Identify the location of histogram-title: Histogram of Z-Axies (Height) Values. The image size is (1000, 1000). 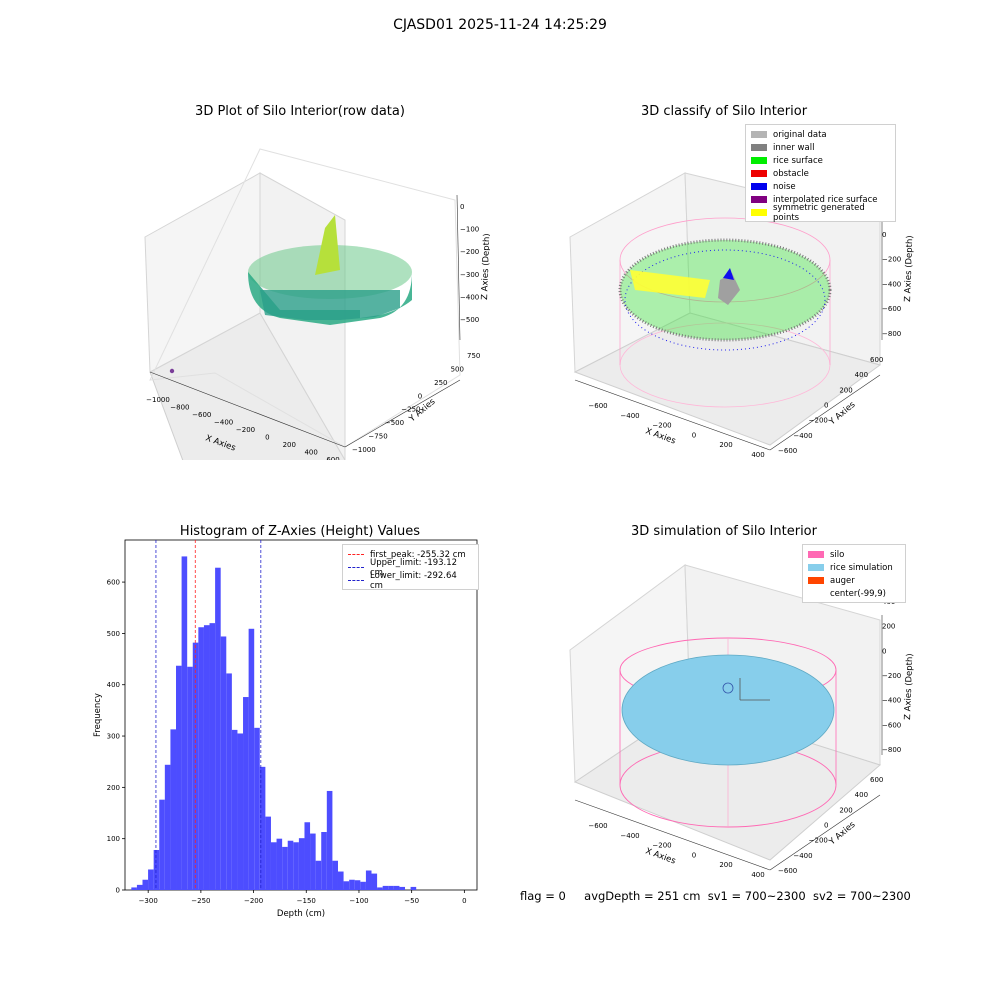
(300, 531).